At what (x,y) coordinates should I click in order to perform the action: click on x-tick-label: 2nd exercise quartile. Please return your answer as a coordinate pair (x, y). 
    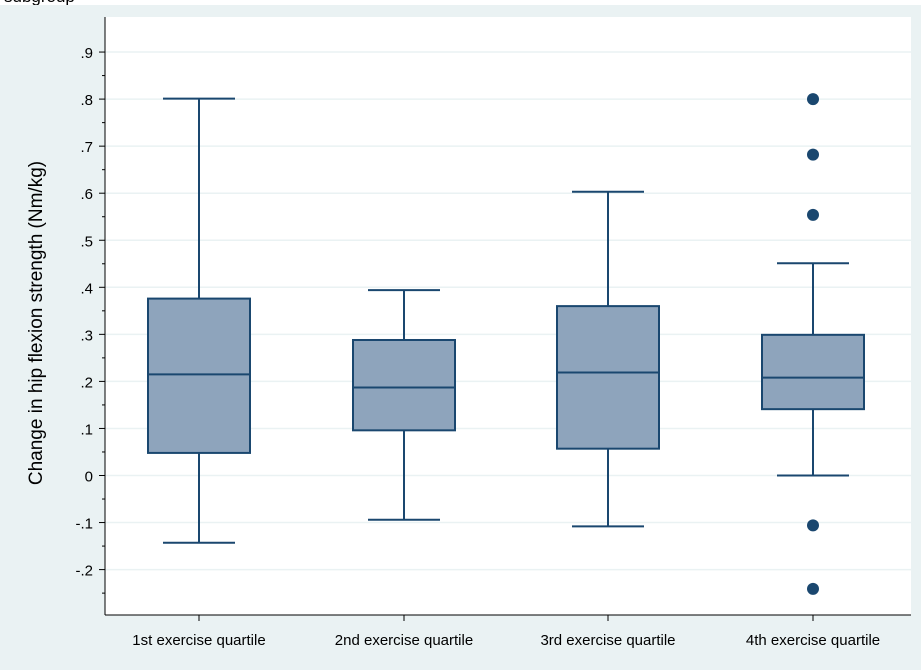
    Looking at the image, I should click on (404, 640).